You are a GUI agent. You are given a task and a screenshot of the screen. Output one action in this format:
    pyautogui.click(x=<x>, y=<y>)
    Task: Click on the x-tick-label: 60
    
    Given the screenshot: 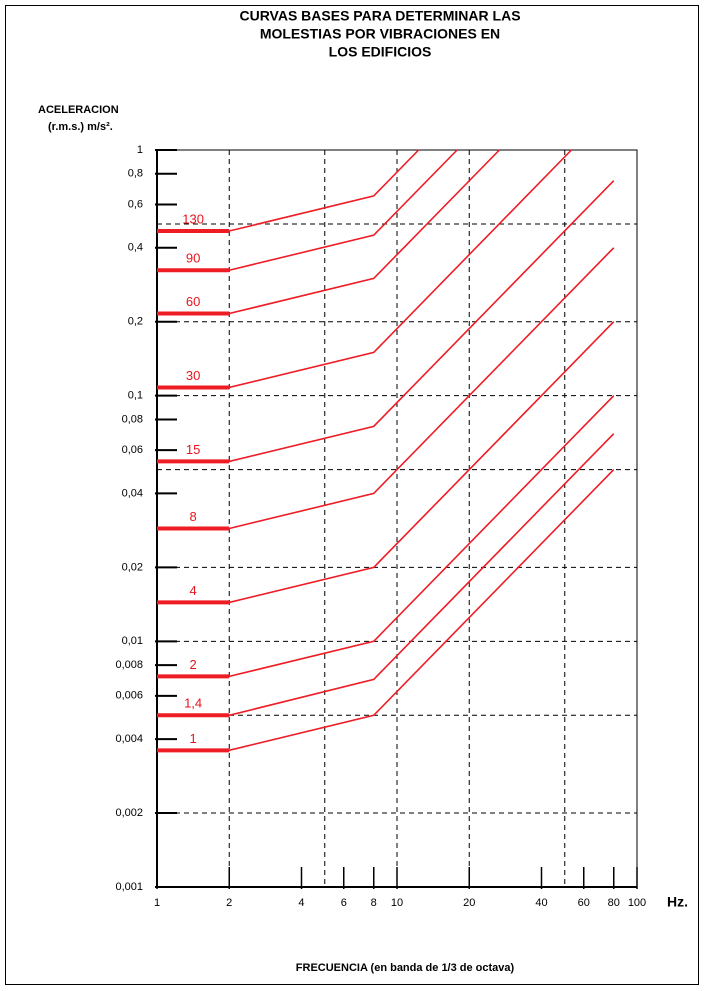 What is the action you would take?
    pyautogui.click(x=584, y=903)
    